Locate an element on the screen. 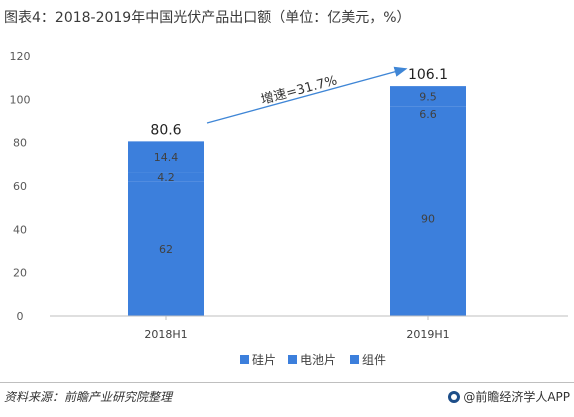 The image size is (574, 417). y-tick-label: 0 is located at coordinates (20, 316).